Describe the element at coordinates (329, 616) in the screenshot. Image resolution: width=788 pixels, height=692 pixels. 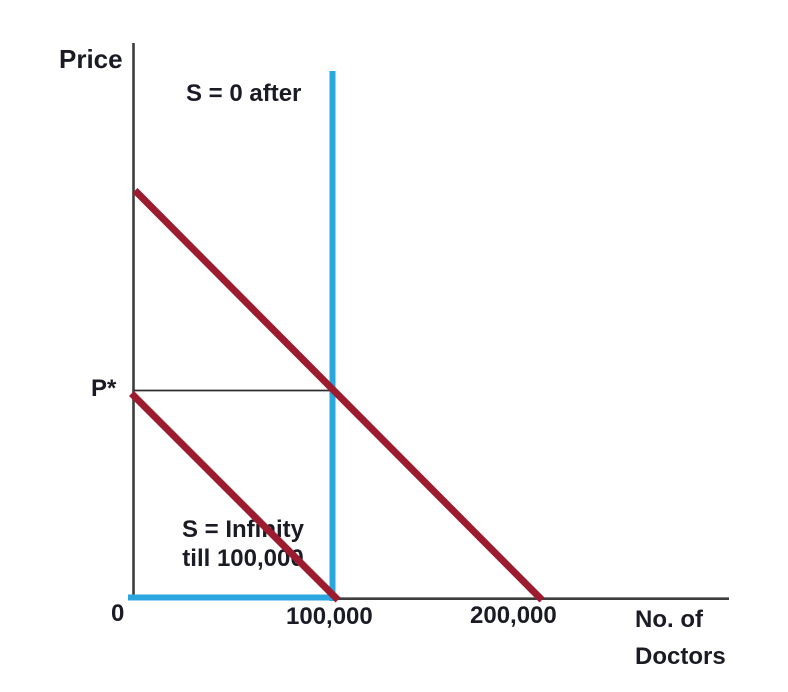
I see `x-tick-100000: 100,000` at that location.